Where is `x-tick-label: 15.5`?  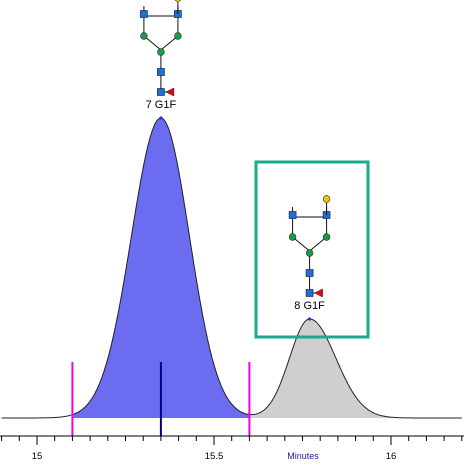 x-tick-label: 15.5 is located at coordinates (214, 456).